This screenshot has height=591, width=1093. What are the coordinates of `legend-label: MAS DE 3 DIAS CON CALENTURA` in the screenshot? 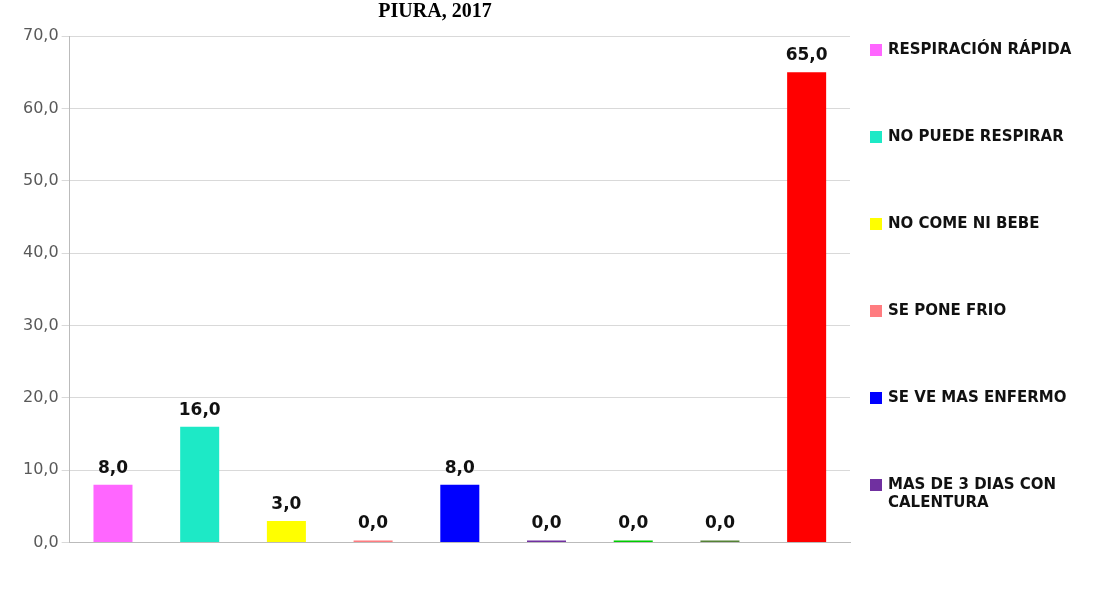 It's located at (973, 493).